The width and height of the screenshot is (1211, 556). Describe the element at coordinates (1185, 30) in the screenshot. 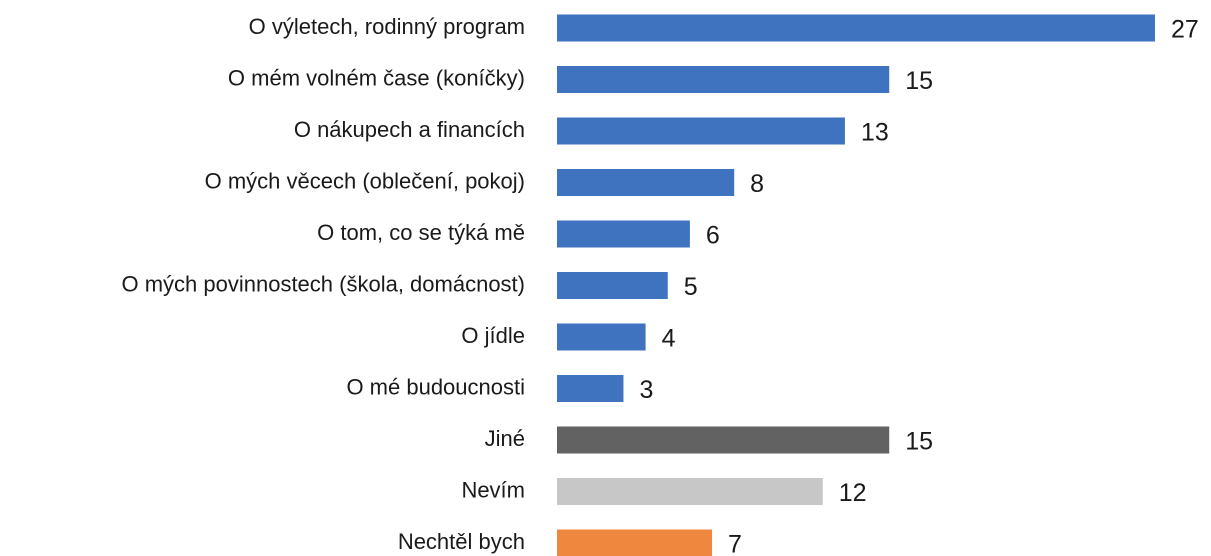

I see `value-label: 27` at that location.